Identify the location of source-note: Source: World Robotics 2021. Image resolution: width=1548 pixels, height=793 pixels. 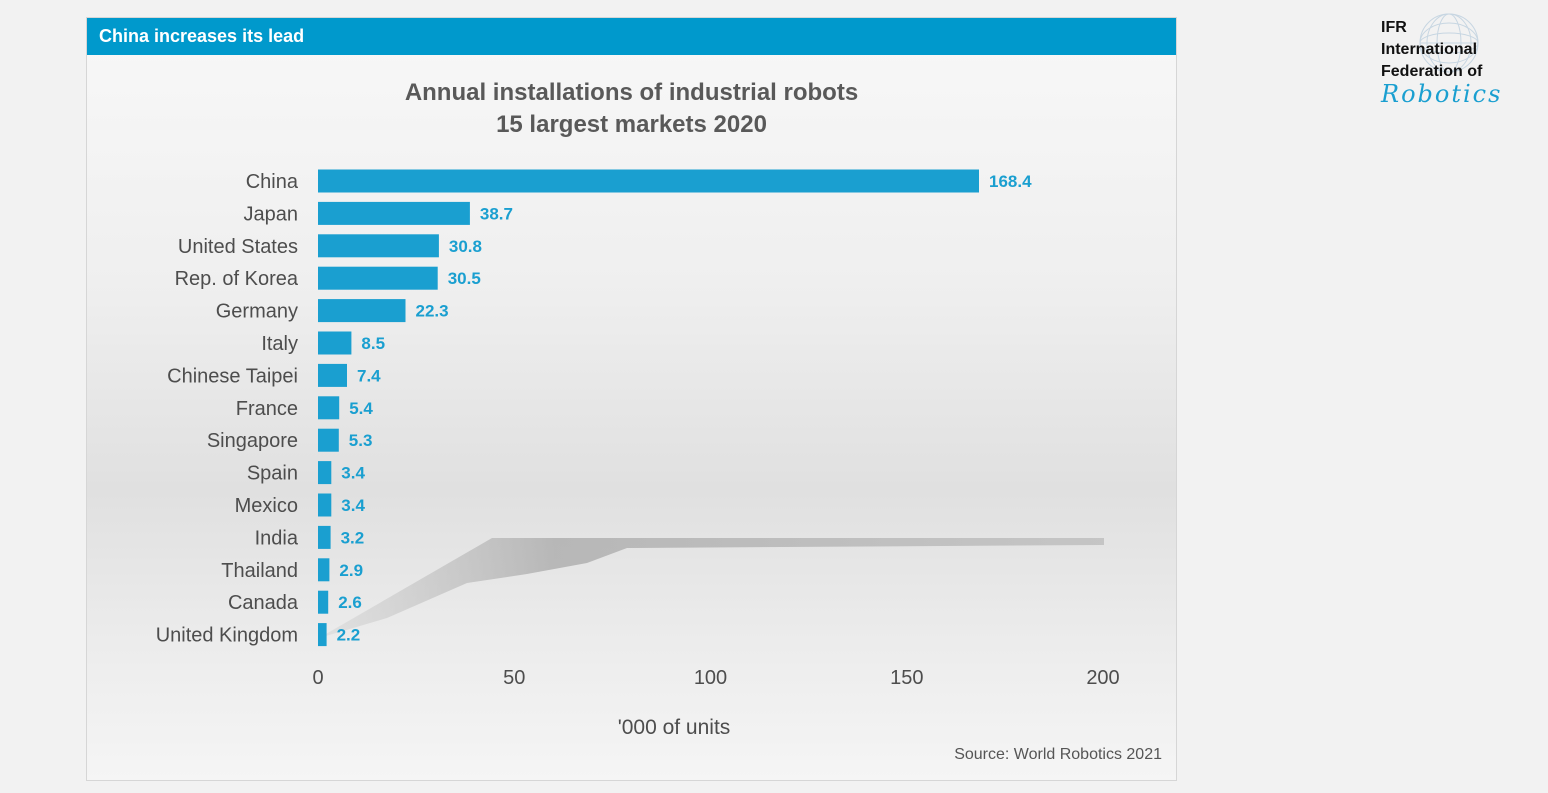
(1058, 754).